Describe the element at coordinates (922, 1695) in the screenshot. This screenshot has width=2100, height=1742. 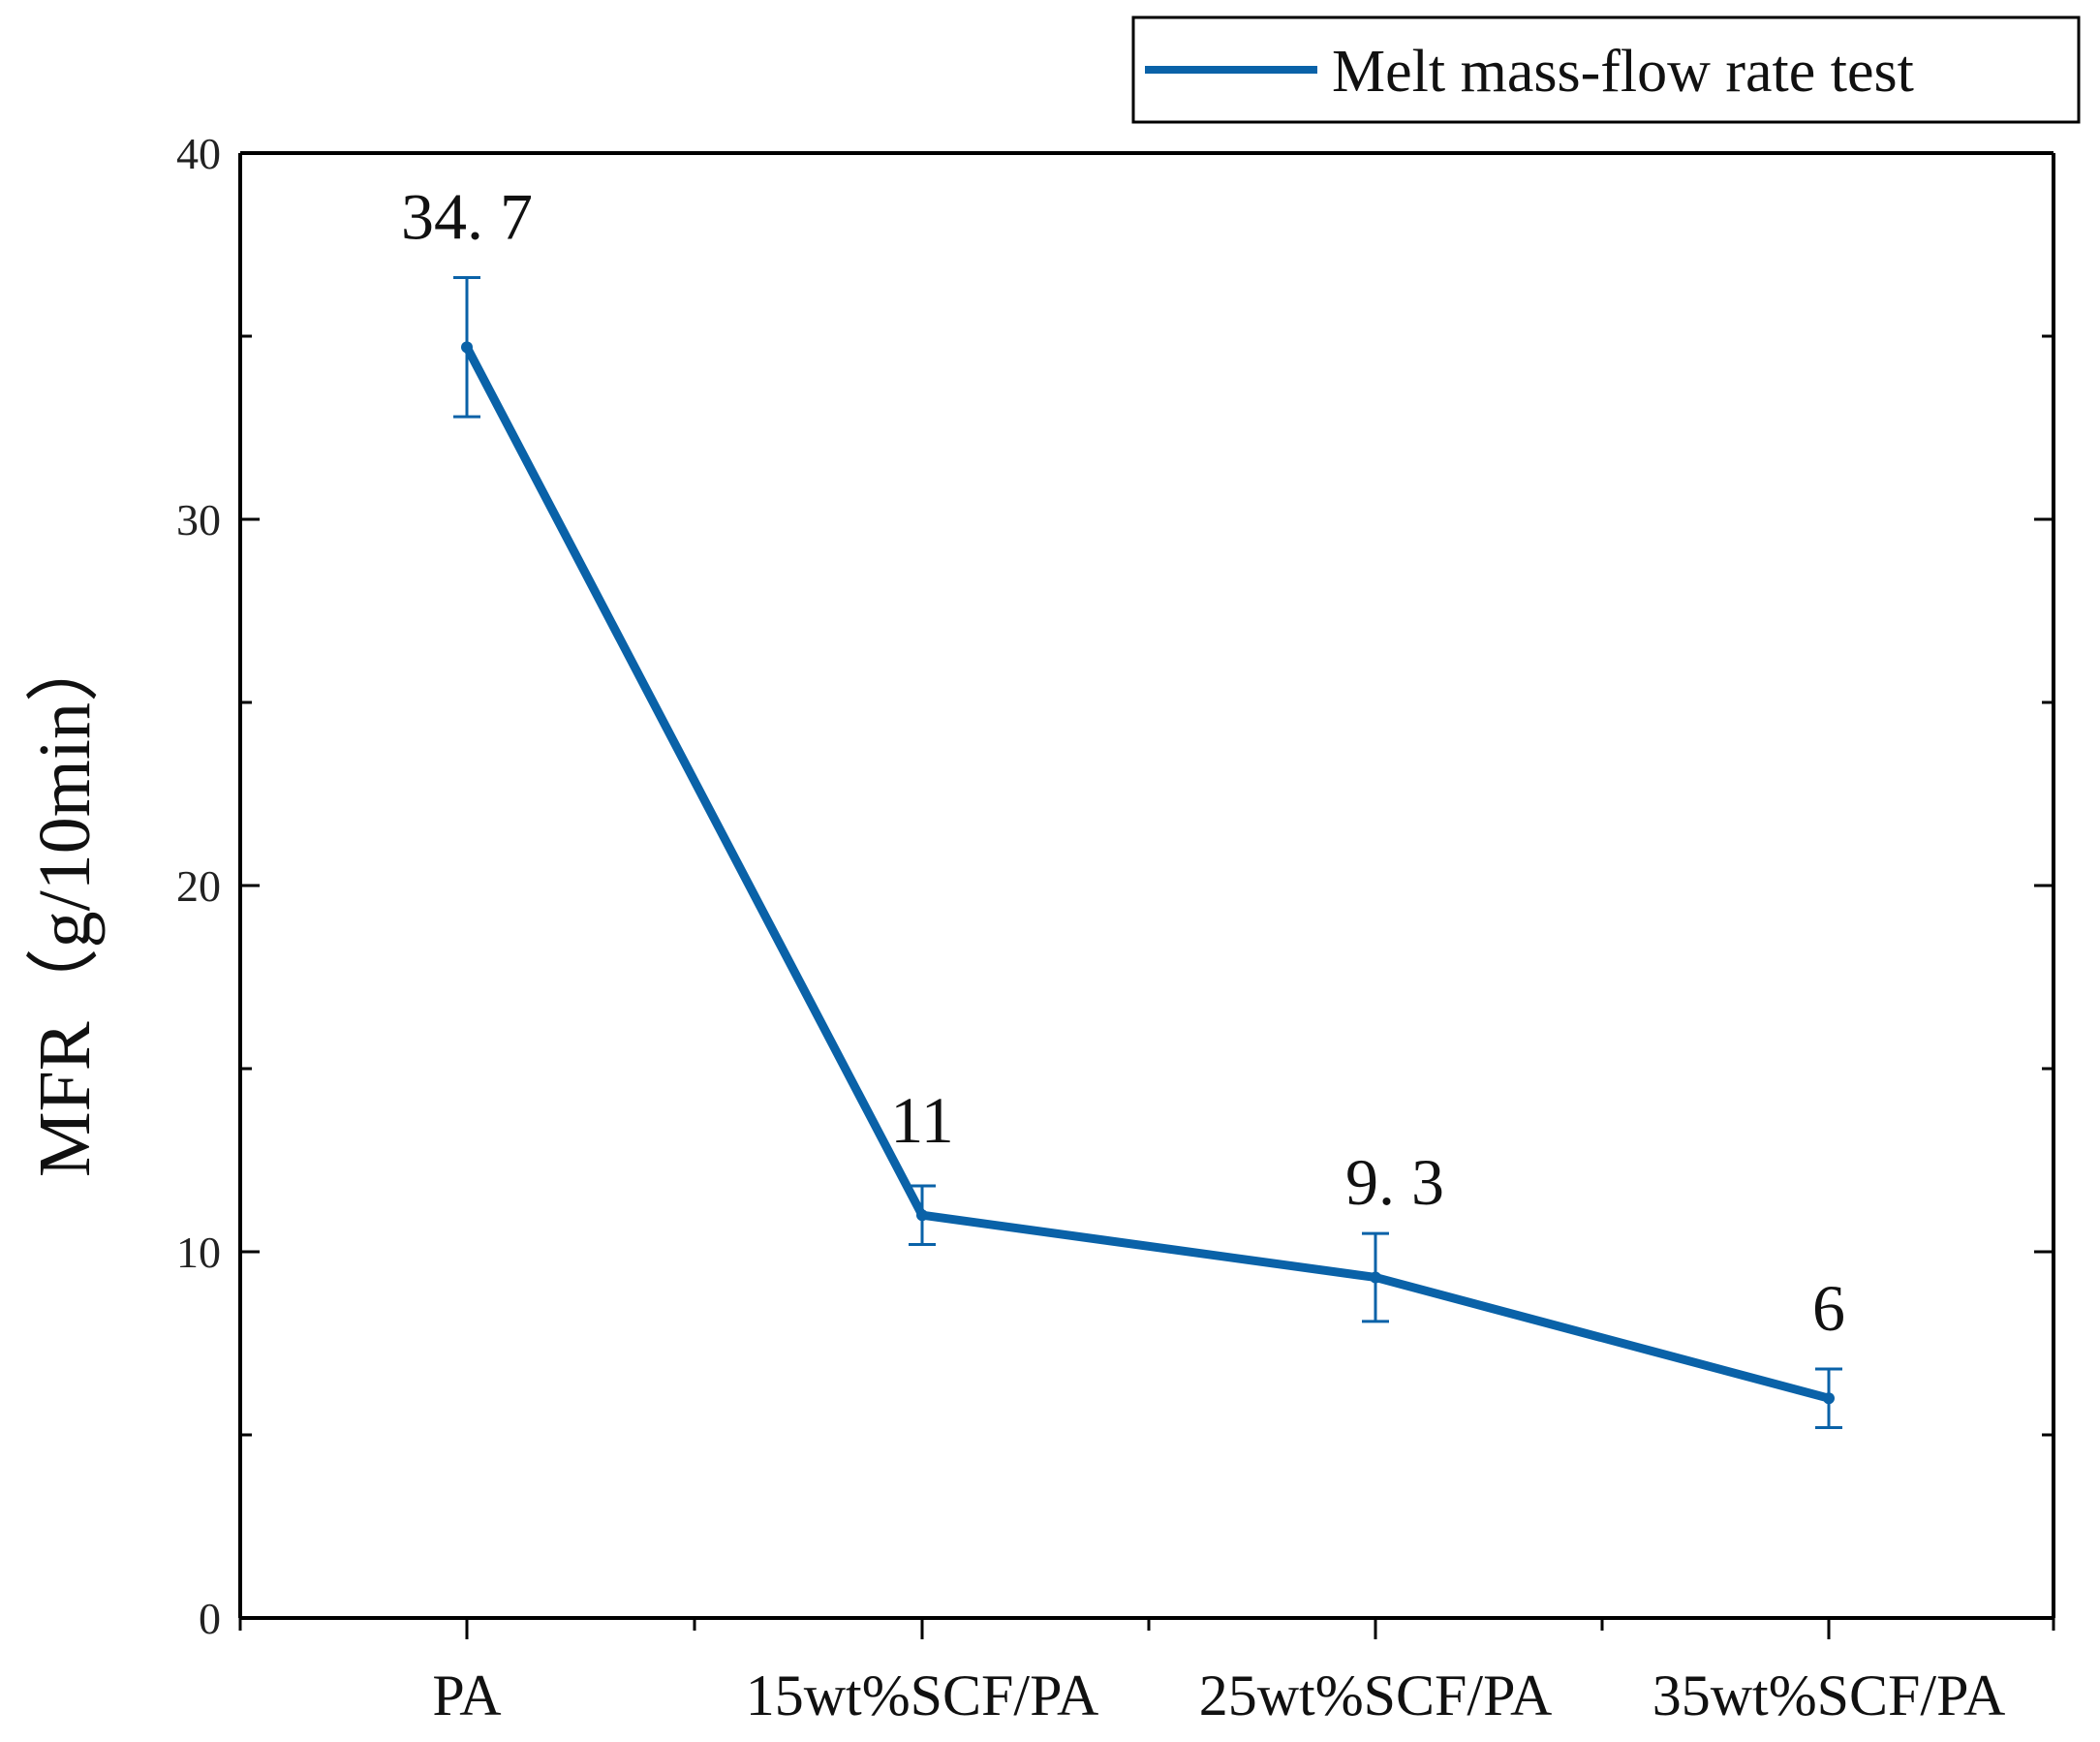
I see `x-tick-label: 15wt%SCF/PA` at that location.